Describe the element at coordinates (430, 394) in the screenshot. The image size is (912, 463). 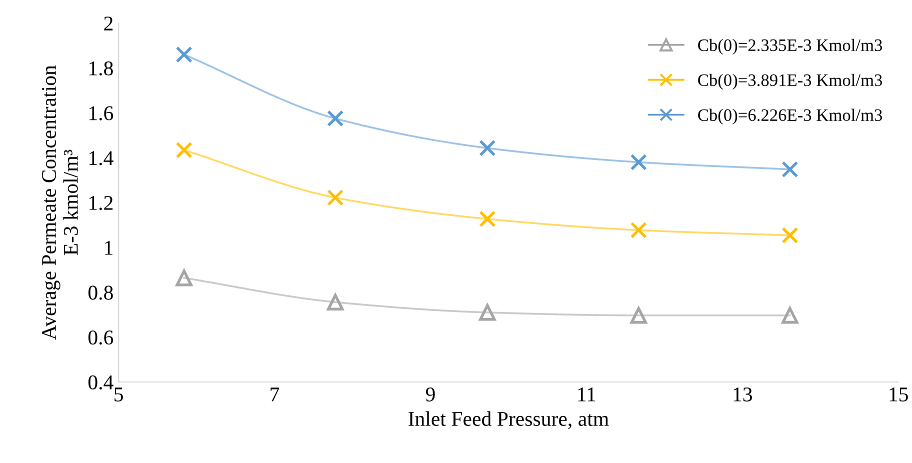
I see `x-tick-label: 9` at that location.